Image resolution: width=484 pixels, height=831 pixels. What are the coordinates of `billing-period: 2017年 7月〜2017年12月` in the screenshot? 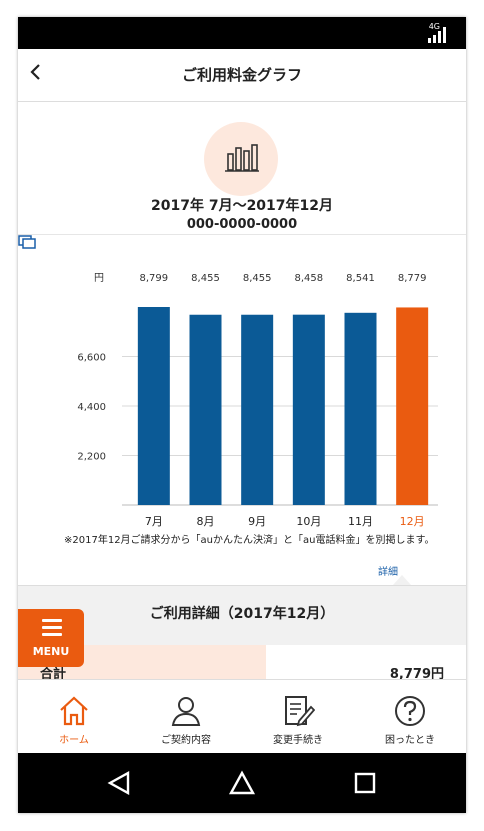 It's located at (242, 206).